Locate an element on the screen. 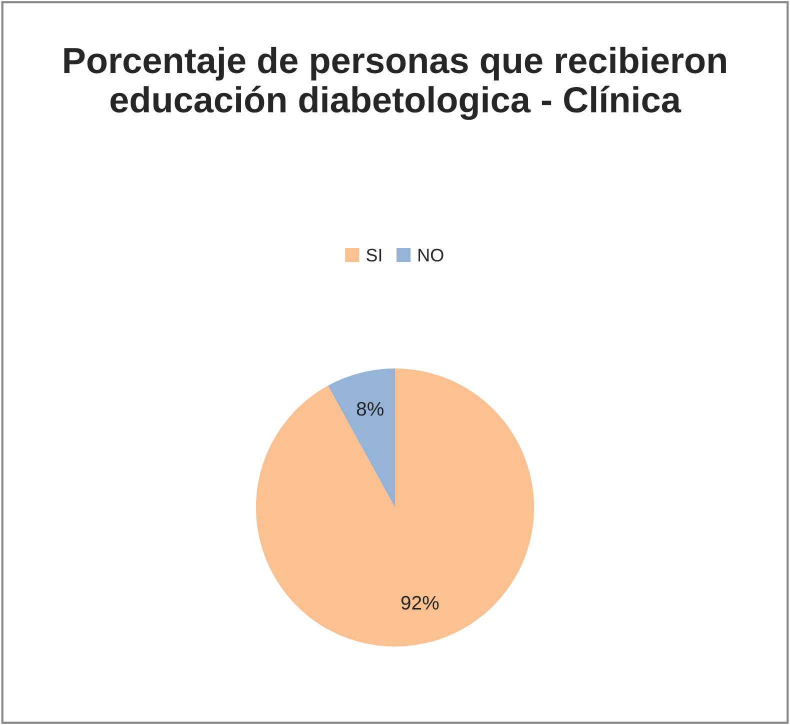 The width and height of the screenshot is (790, 725). legend-label: NO is located at coordinates (431, 255).